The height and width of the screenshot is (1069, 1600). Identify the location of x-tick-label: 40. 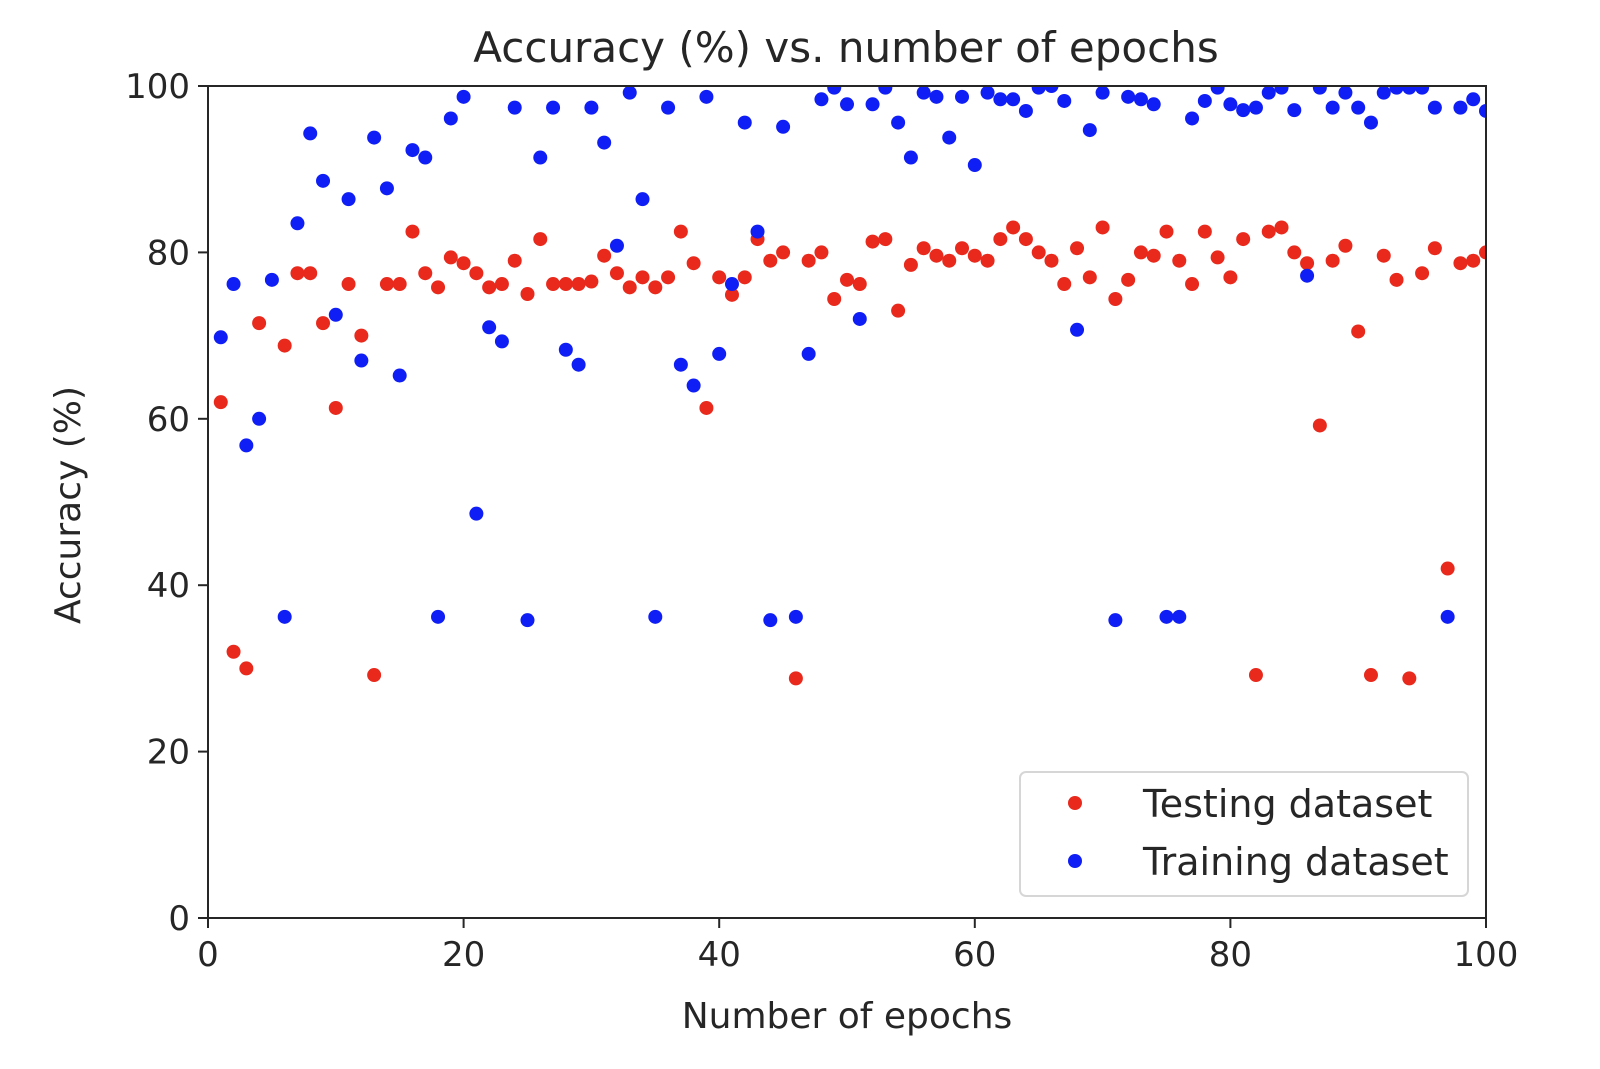
(719, 955).